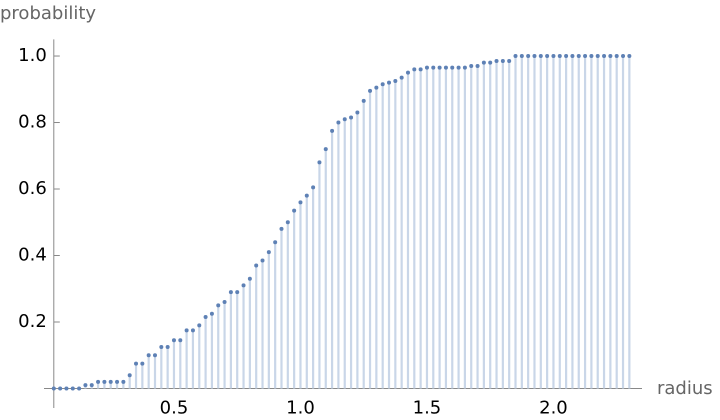 This screenshot has height=420, width=720. Describe the element at coordinates (32, 255) in the screenshot. I see `y-tick-label: 0.4` at that location.